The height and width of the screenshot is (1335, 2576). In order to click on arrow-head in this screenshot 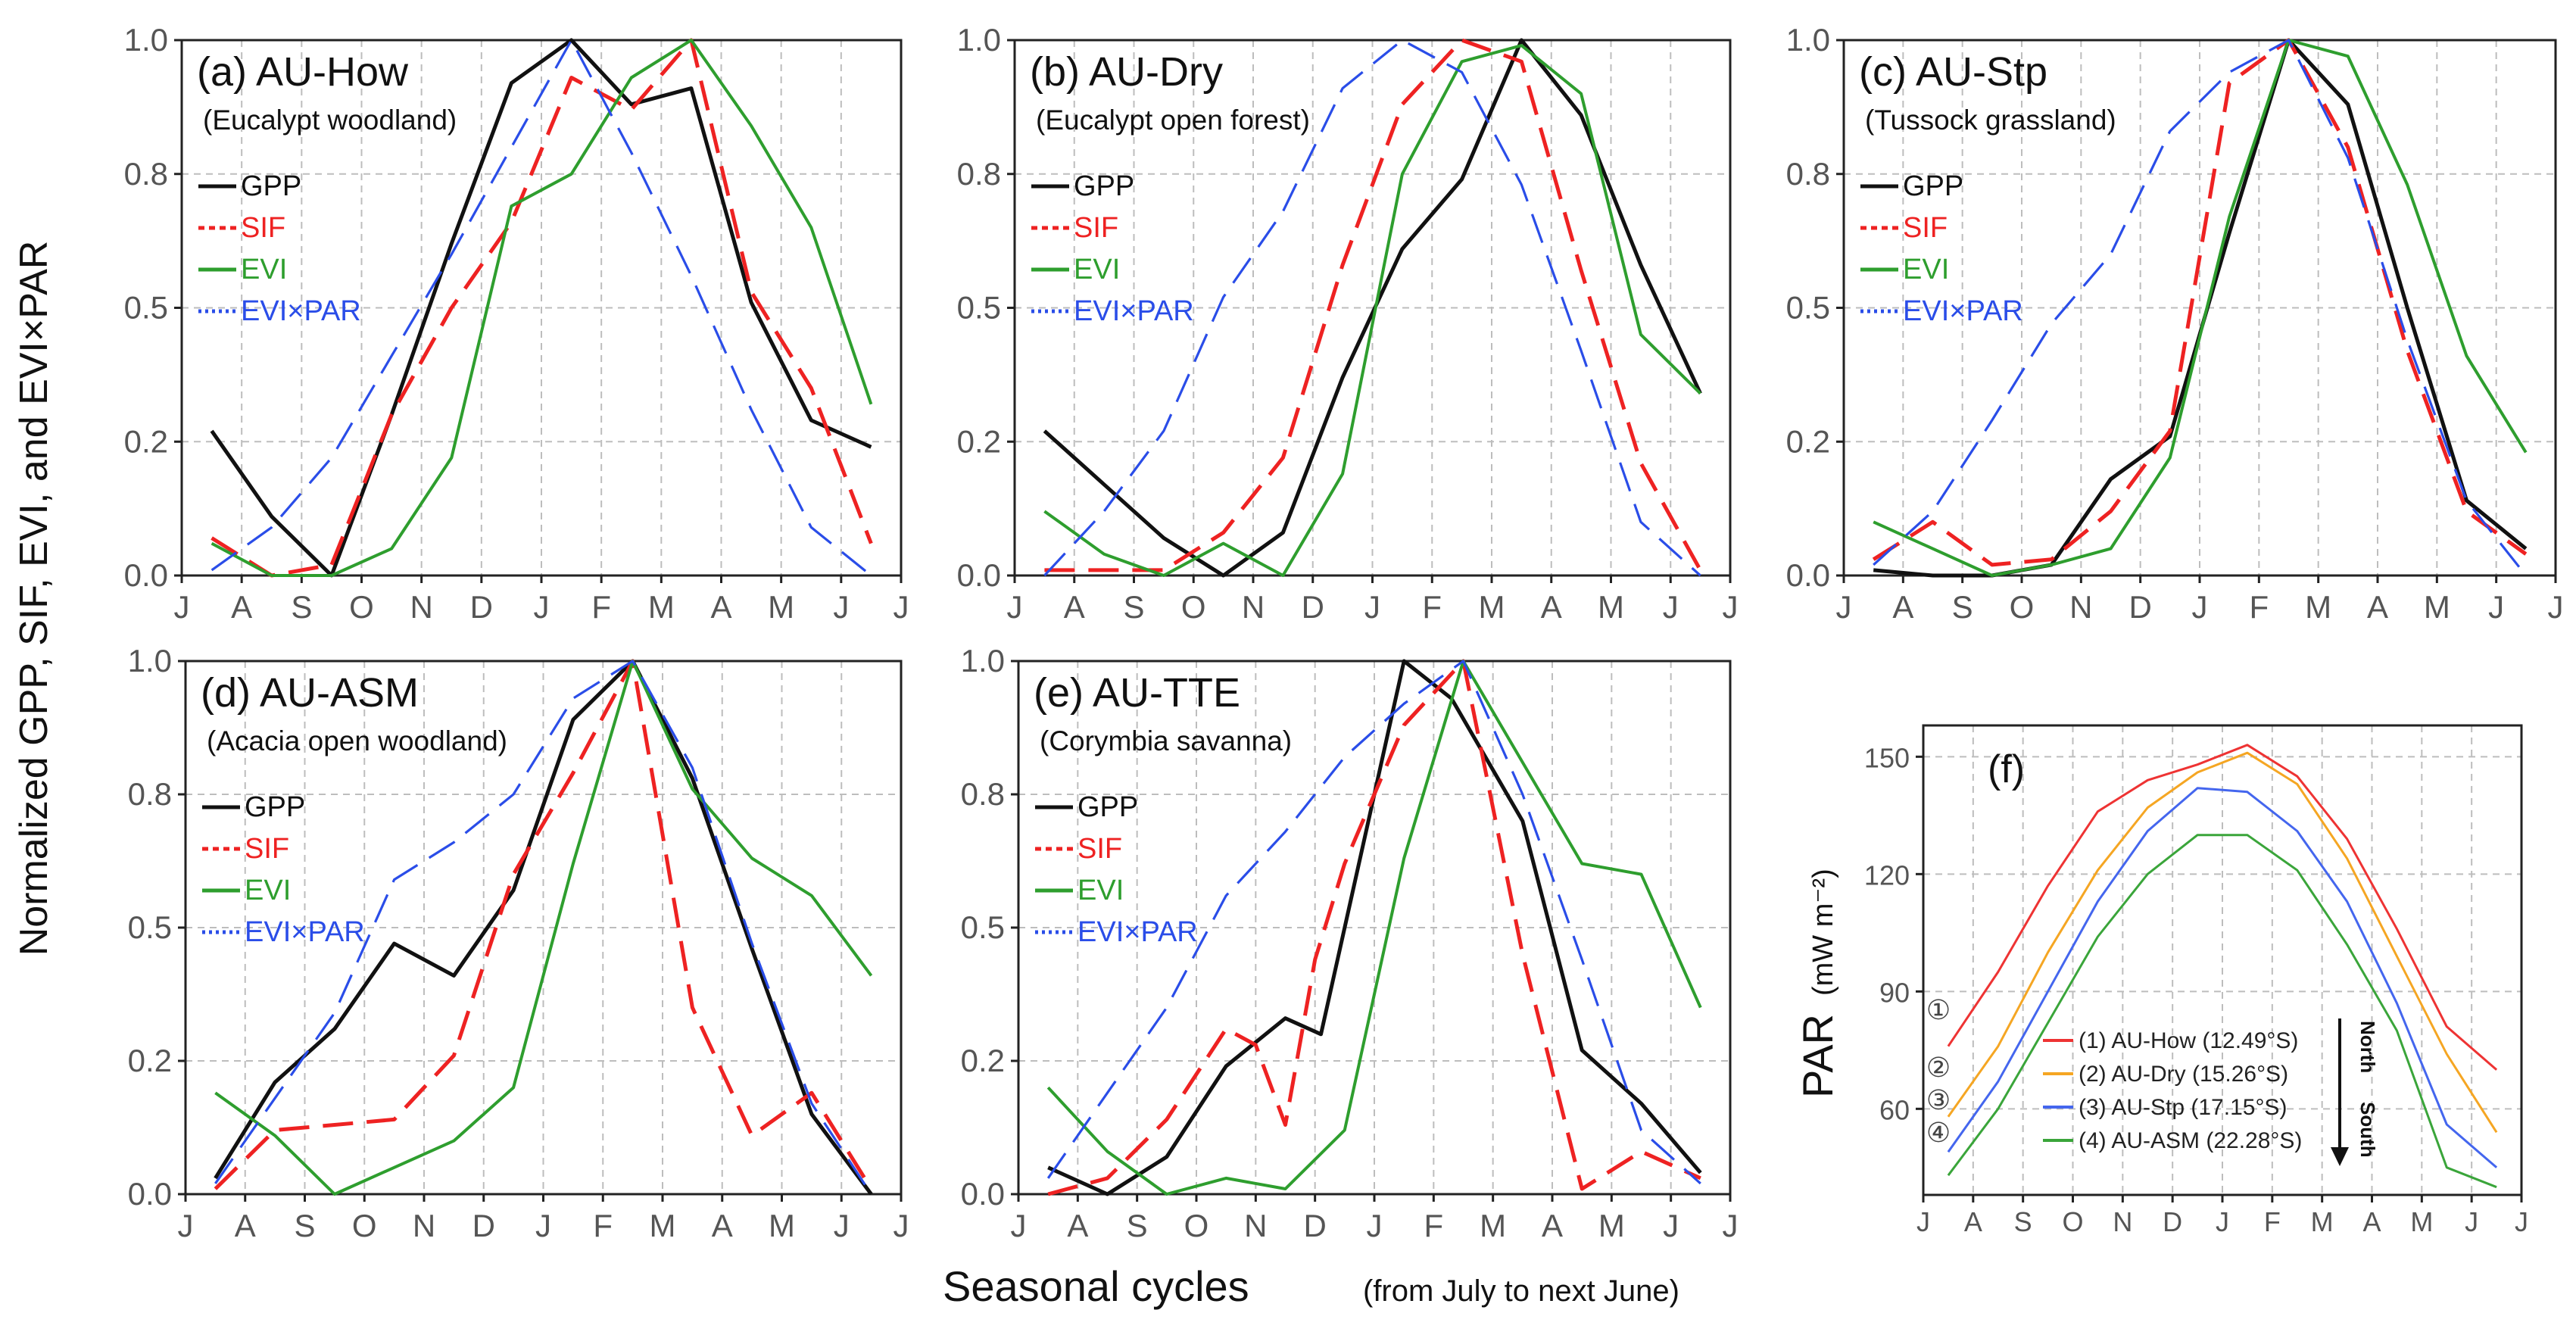, I will do `click(2340, 1156)`.